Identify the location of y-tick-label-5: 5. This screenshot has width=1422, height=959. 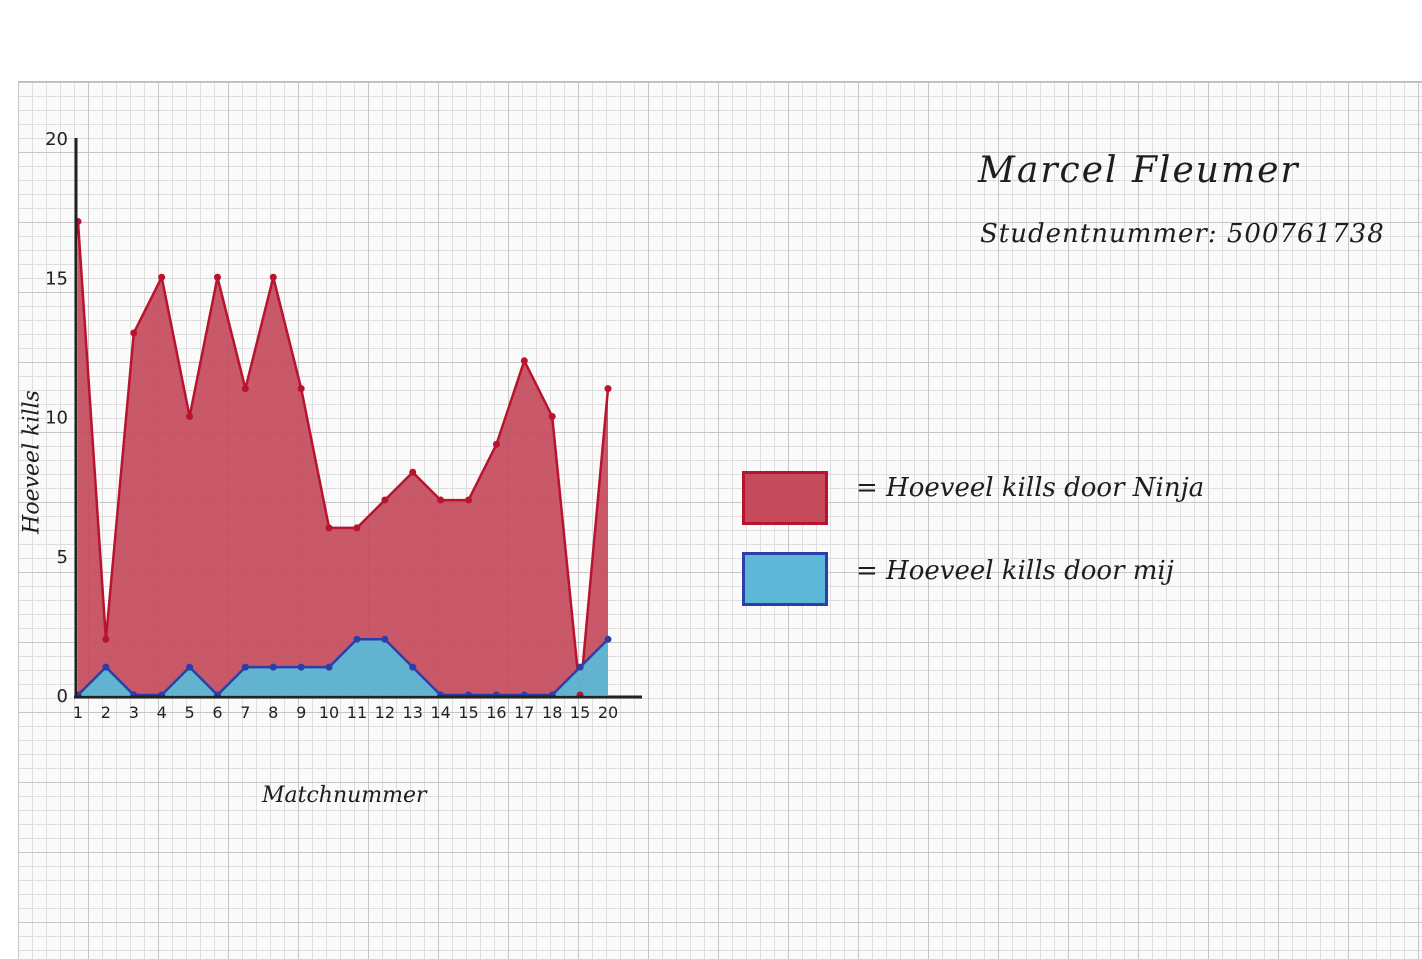
(62, 557).